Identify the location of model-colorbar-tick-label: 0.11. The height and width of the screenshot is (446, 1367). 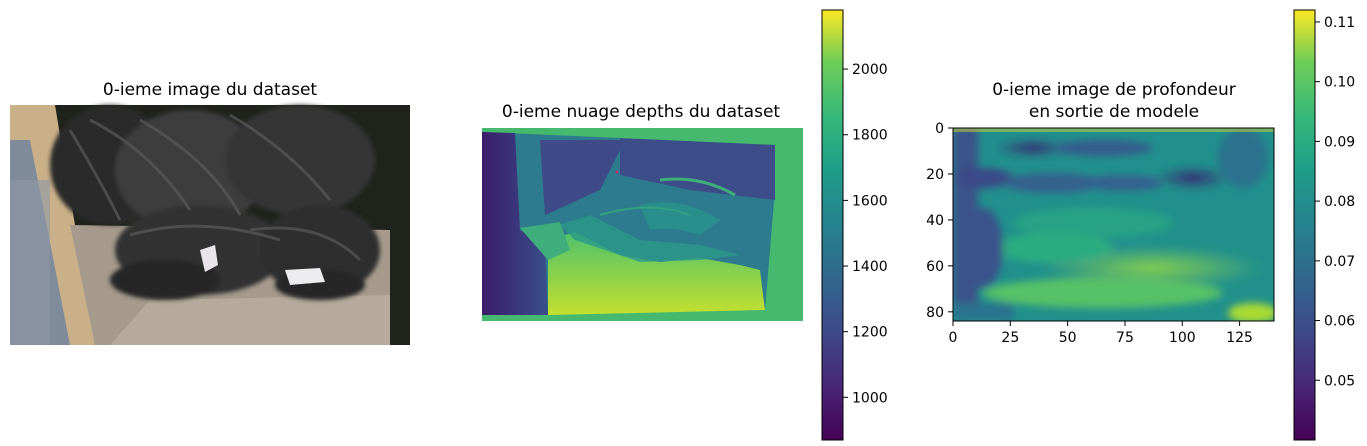
(1339, 23).